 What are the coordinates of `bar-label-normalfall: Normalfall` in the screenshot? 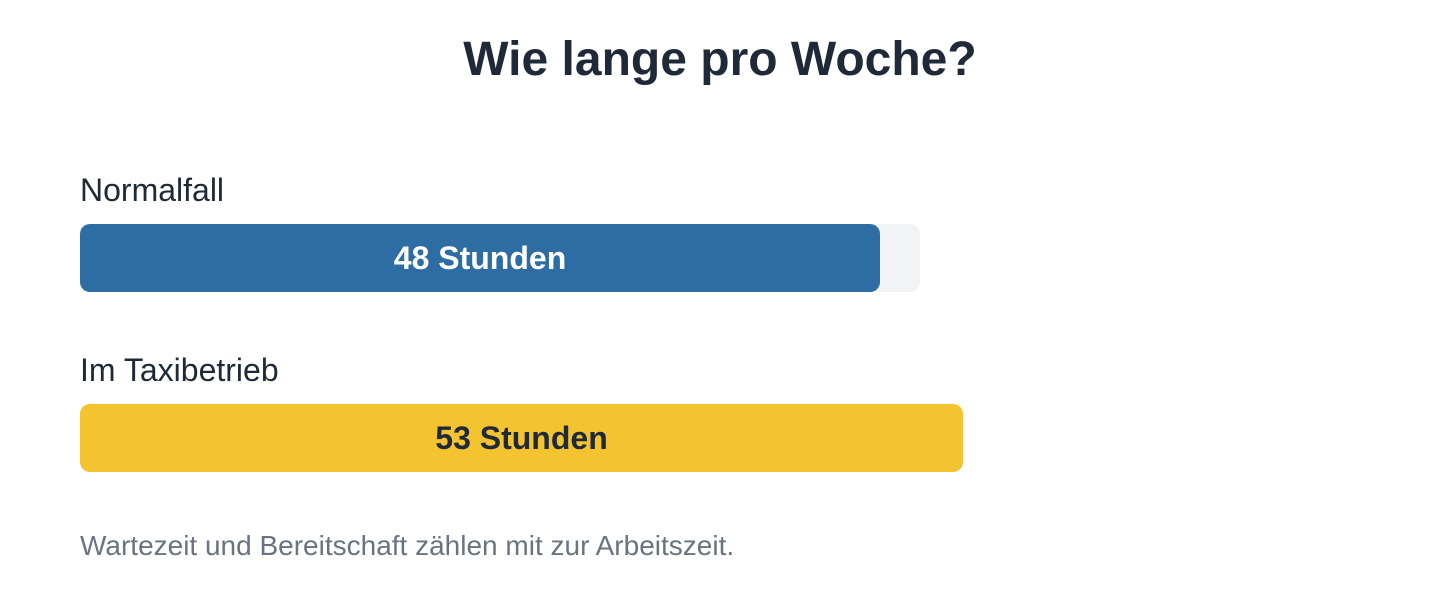 It's located at (152, 190).